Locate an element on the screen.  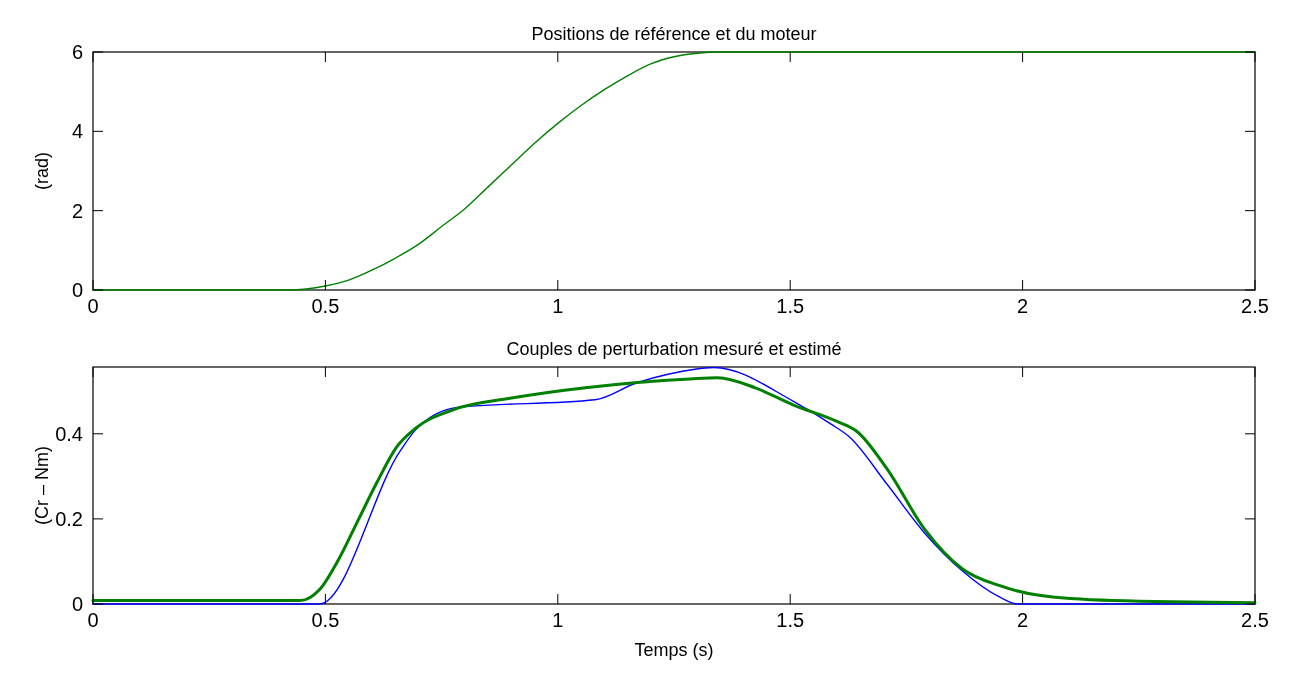
y-tick-label: 0.2 is located at coordinates (69, 518).